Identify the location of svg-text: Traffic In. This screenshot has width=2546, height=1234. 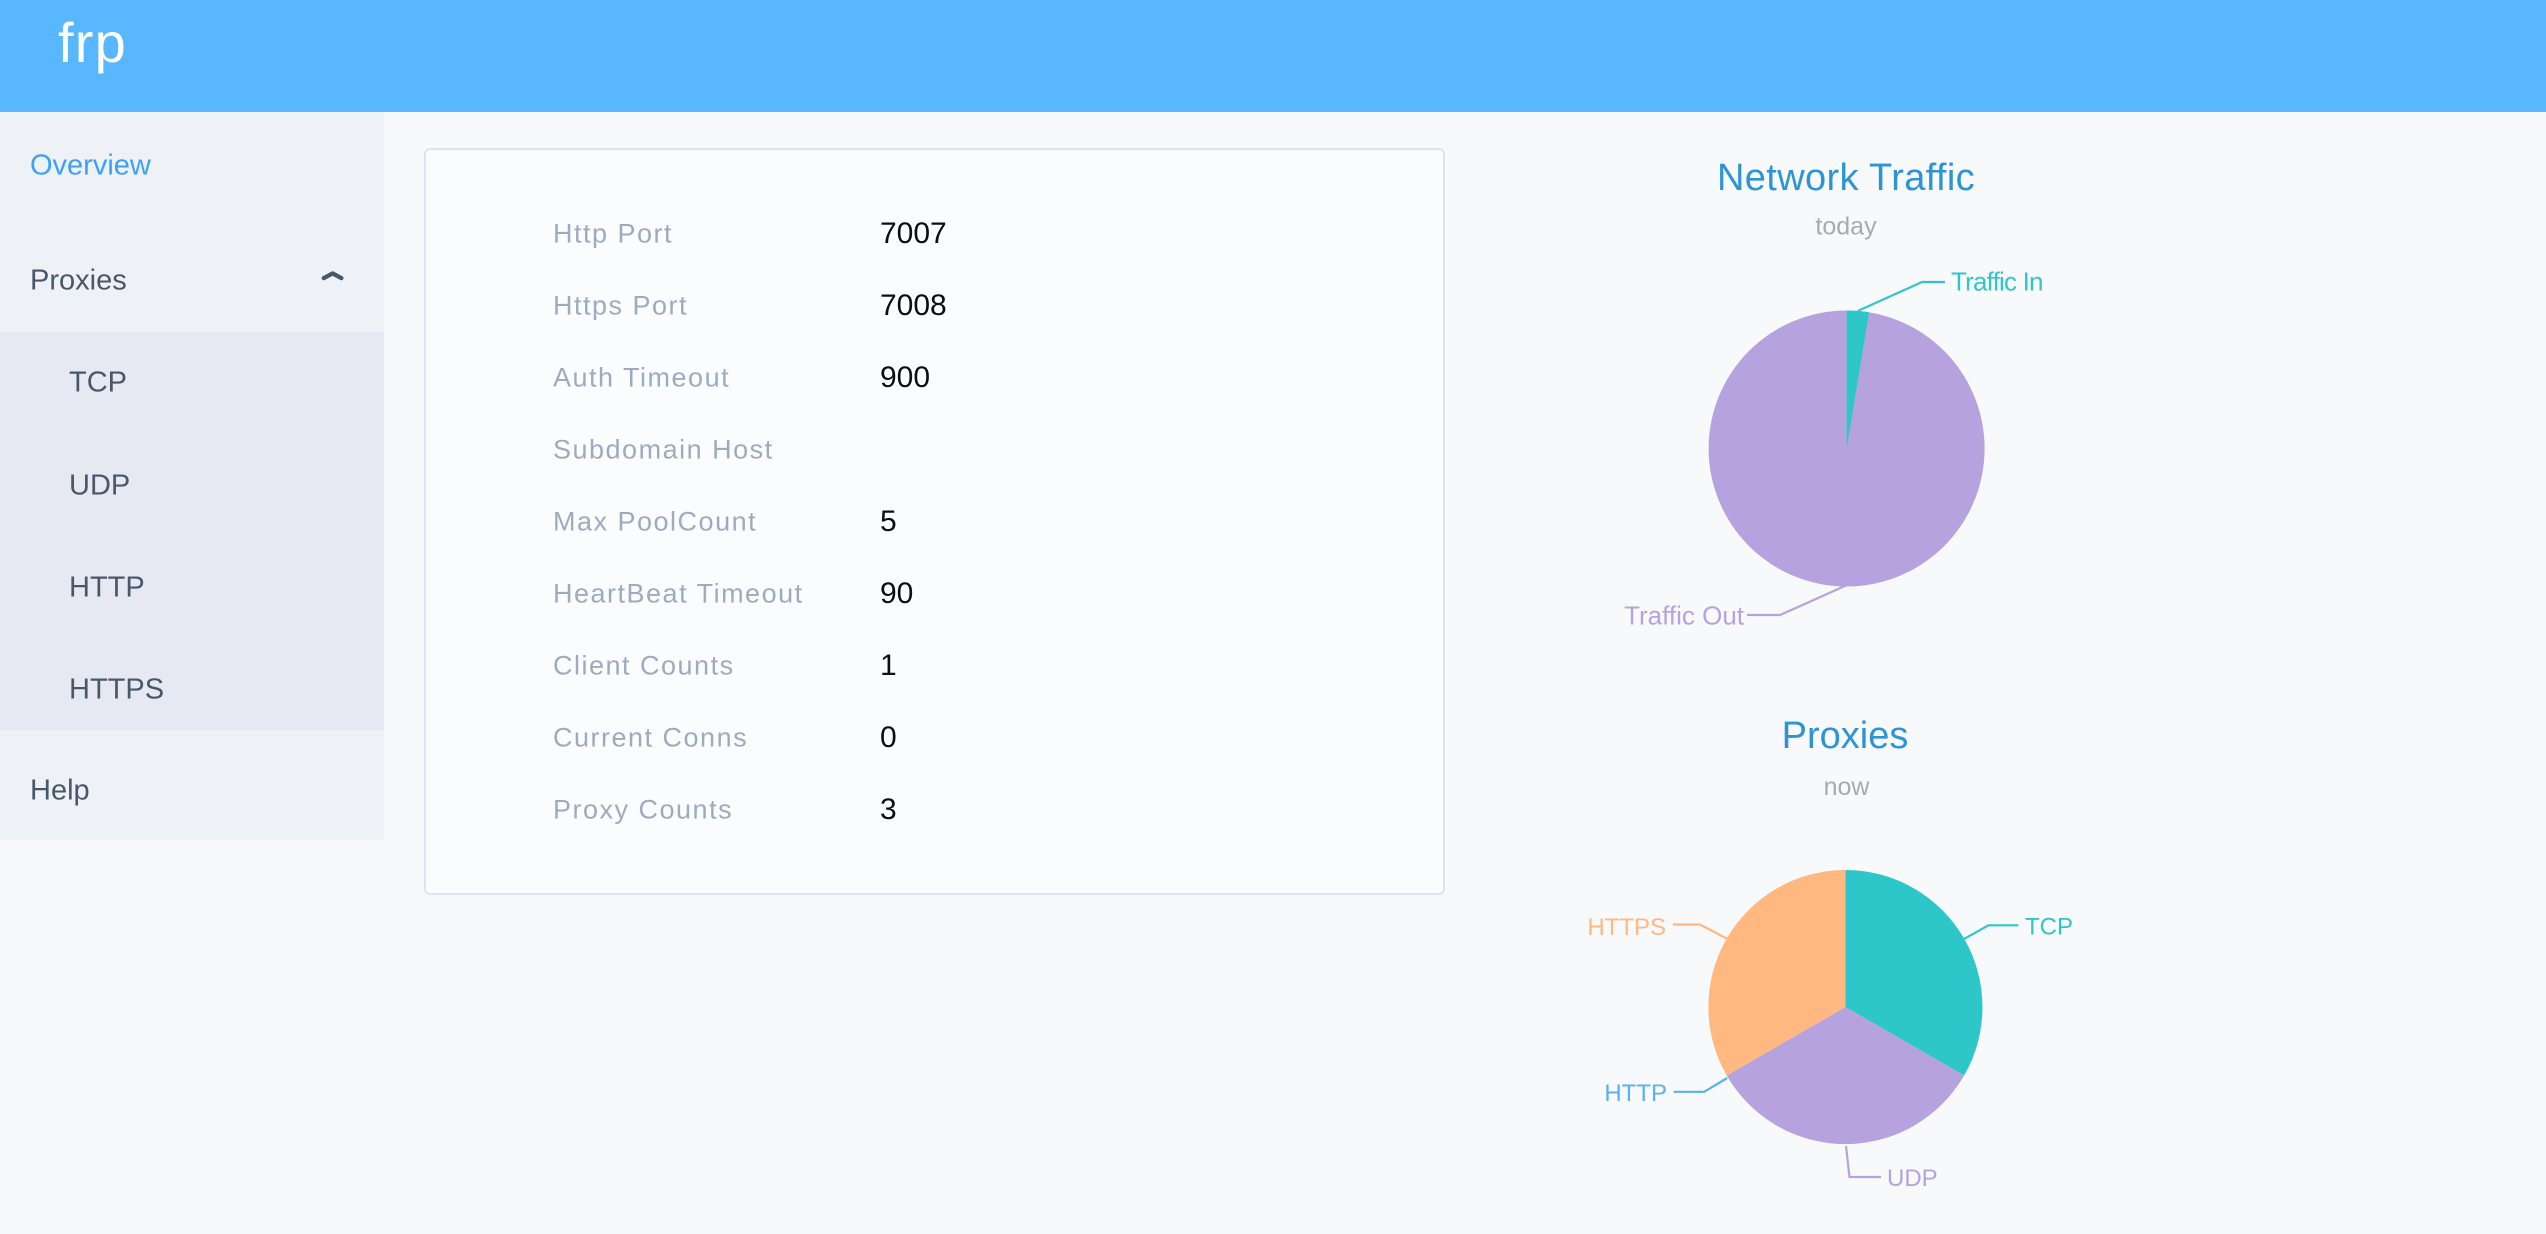
(1997, 282).